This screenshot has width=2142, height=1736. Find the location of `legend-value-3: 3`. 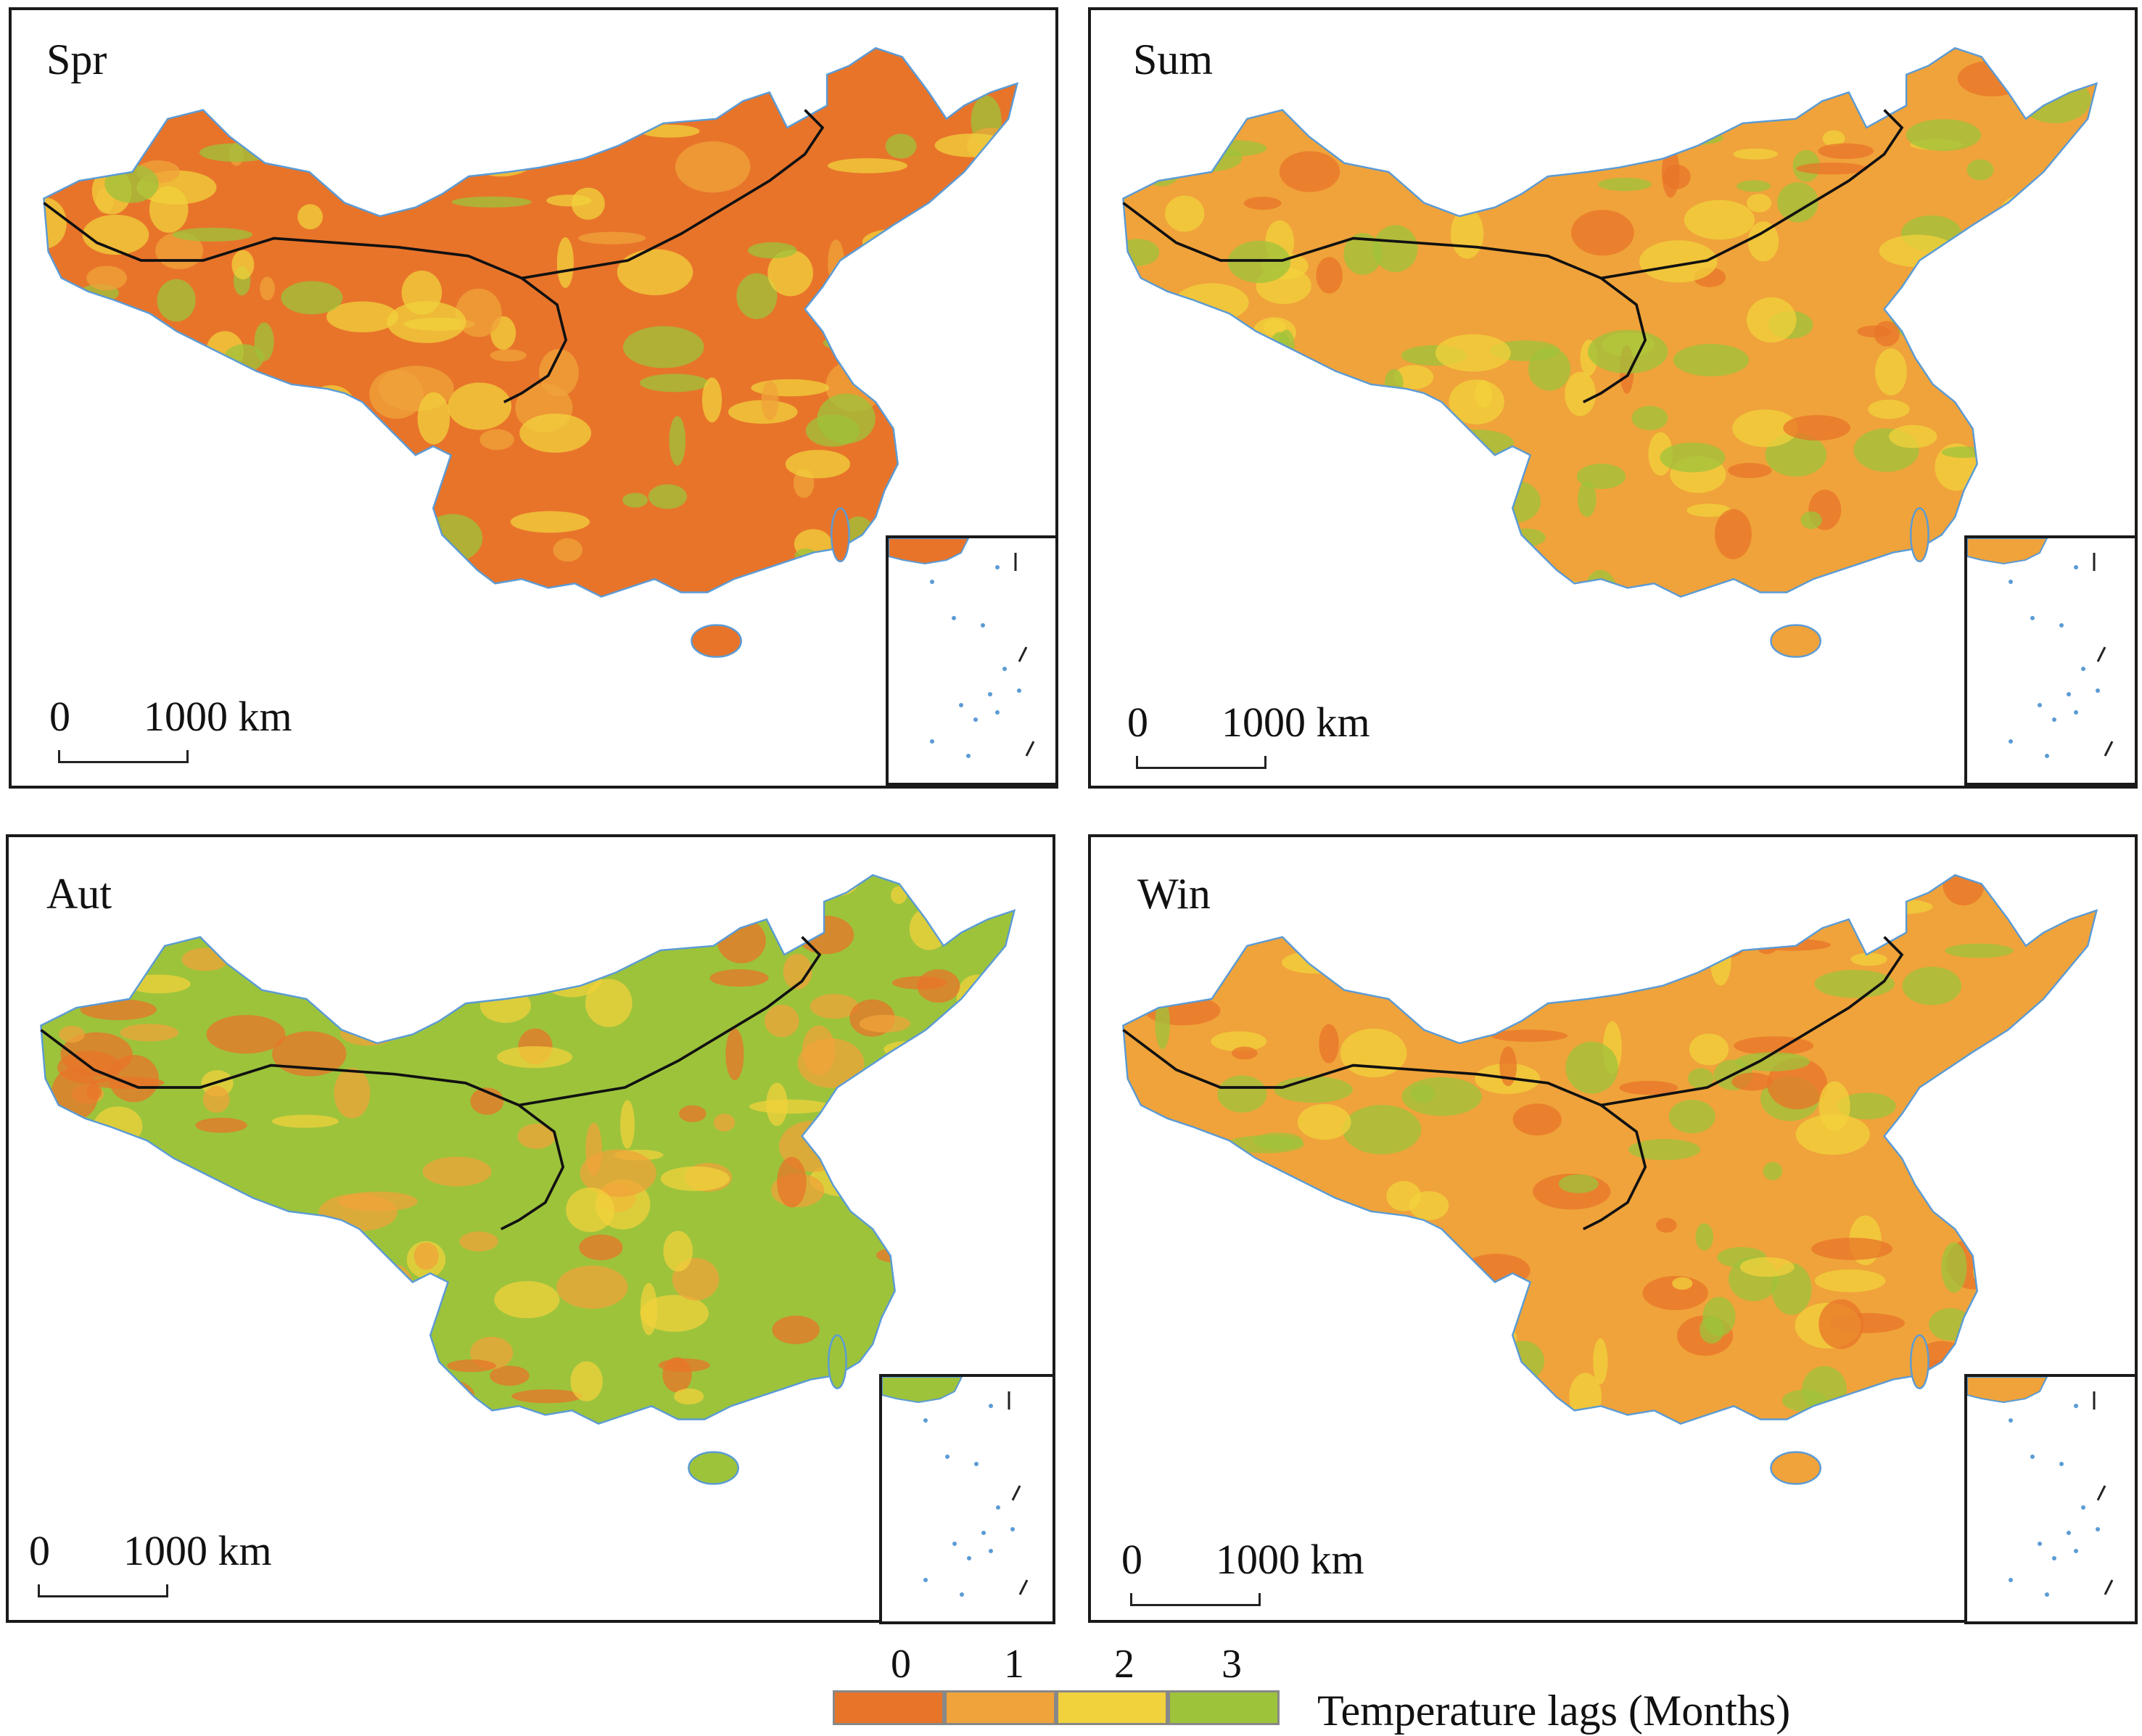

legend-value-3: 3 is located at coordinates (1232, 1664).